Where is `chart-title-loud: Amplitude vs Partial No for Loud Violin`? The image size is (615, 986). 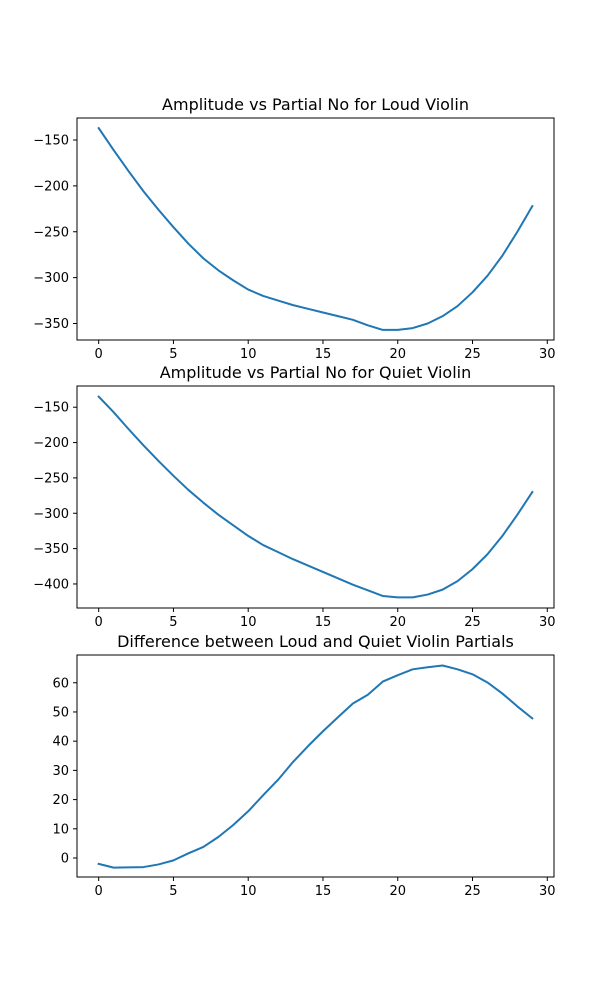 chart-title-loud: Amplitude vs Partial No for Loud Violin is located at coordinates (315, 104).